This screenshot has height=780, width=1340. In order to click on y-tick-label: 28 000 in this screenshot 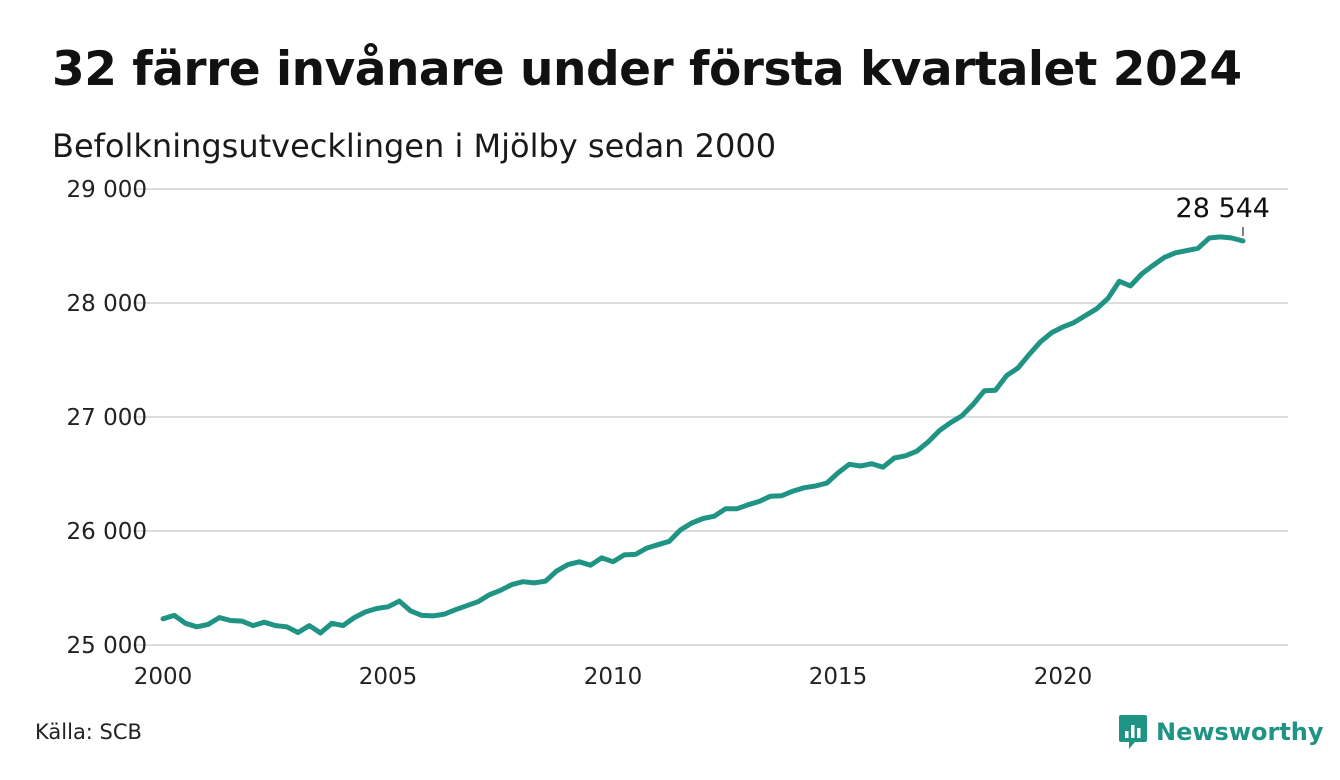, I will do `click(107, 304)`.